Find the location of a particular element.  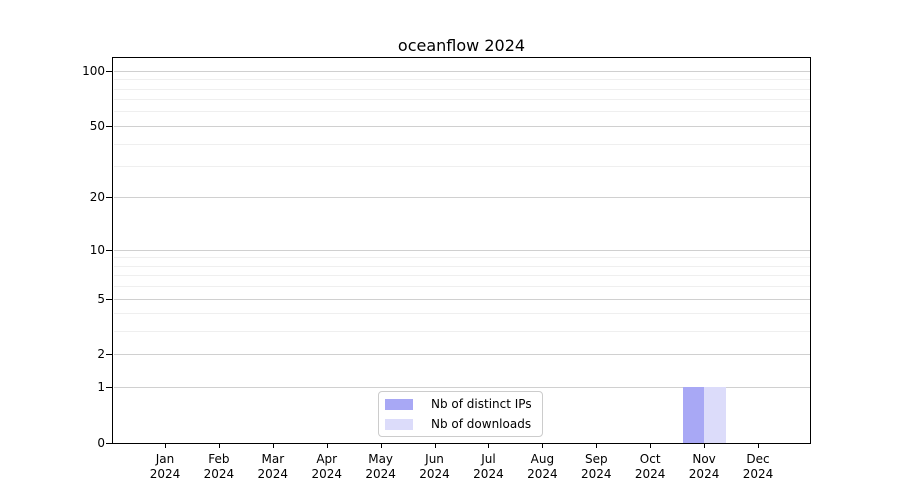

legend: Nb of distinct IPs Nb of downloads is located at coordinates (460, 414).